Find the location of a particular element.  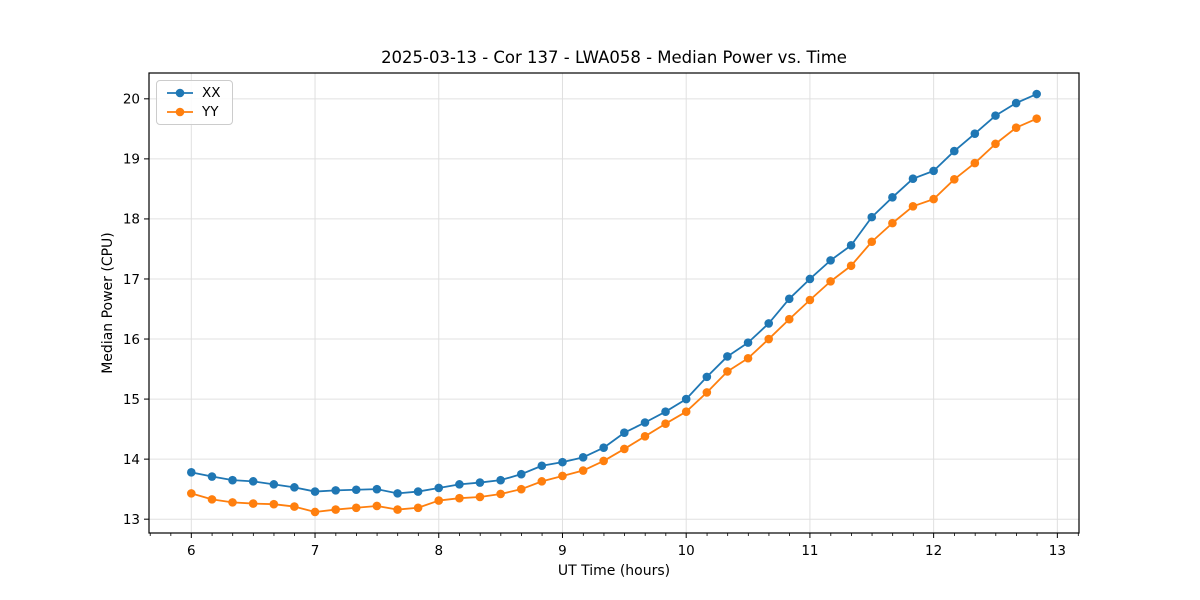

x-tick-label: 8 is located at coordinates (438, 551).